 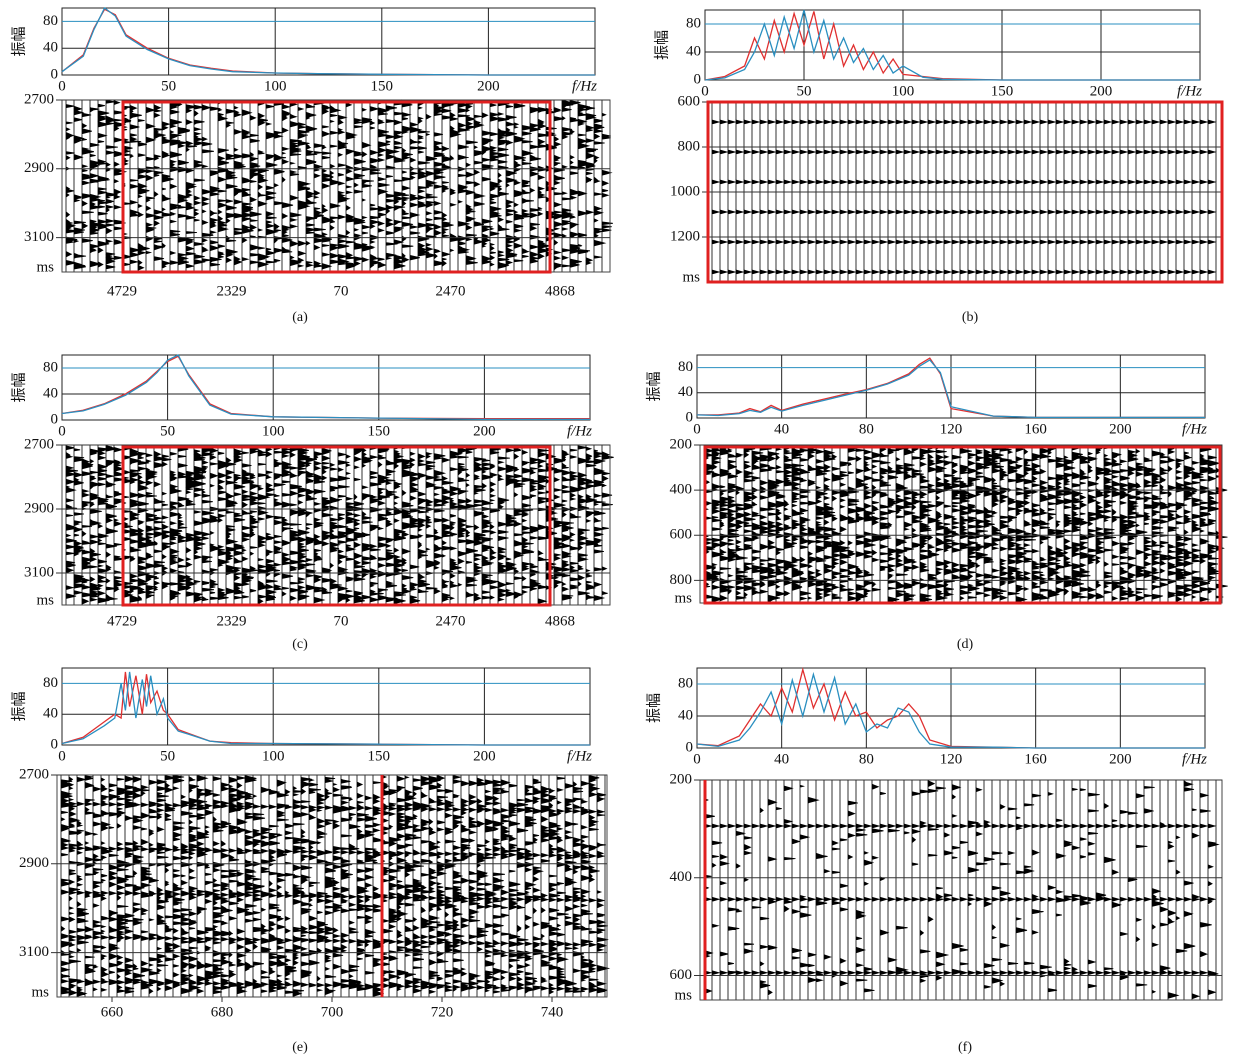 I want to click on x-tick-label: 2470, so click(x=451, y=291).